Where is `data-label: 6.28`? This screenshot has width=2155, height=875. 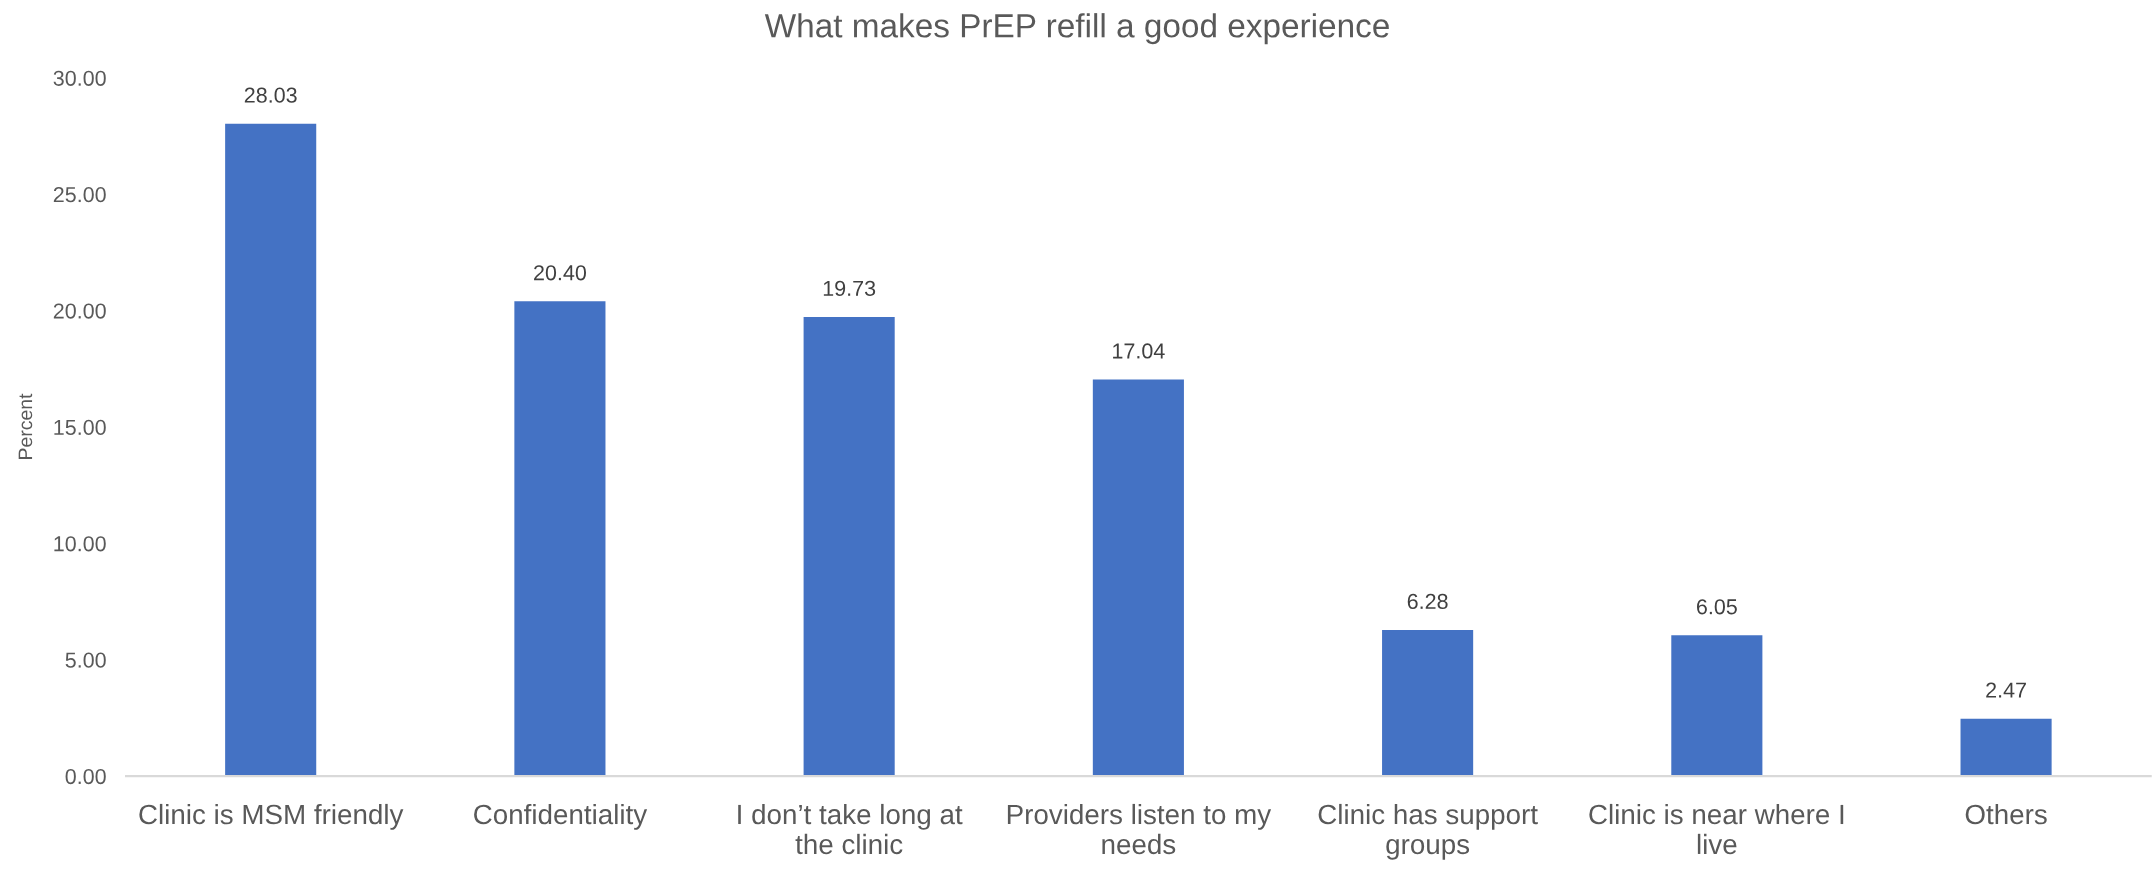
data-label: 6.28 is located at coordinates (1427, 601).